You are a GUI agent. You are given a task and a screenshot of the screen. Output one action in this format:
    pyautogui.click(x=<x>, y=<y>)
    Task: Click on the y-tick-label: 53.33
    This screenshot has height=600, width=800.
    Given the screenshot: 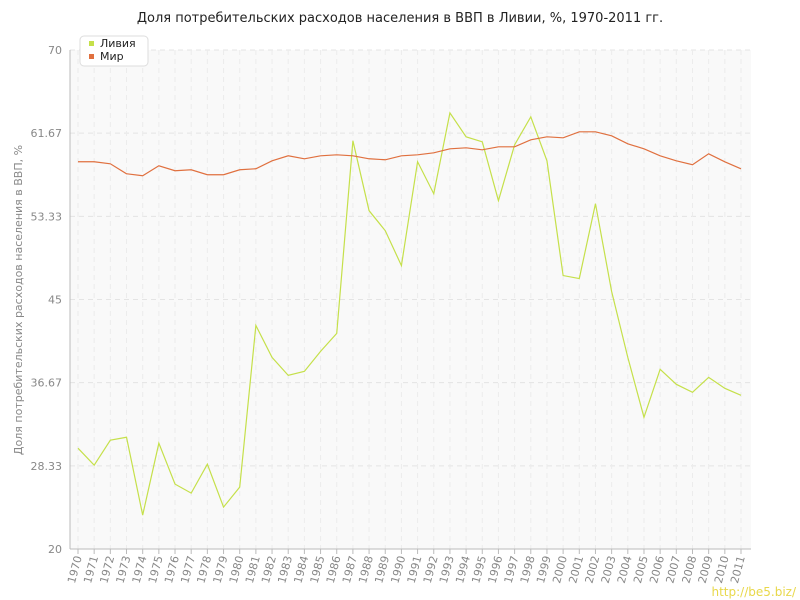 What is the action you would take?
    pyautogui.click(x=47, y=216)
    